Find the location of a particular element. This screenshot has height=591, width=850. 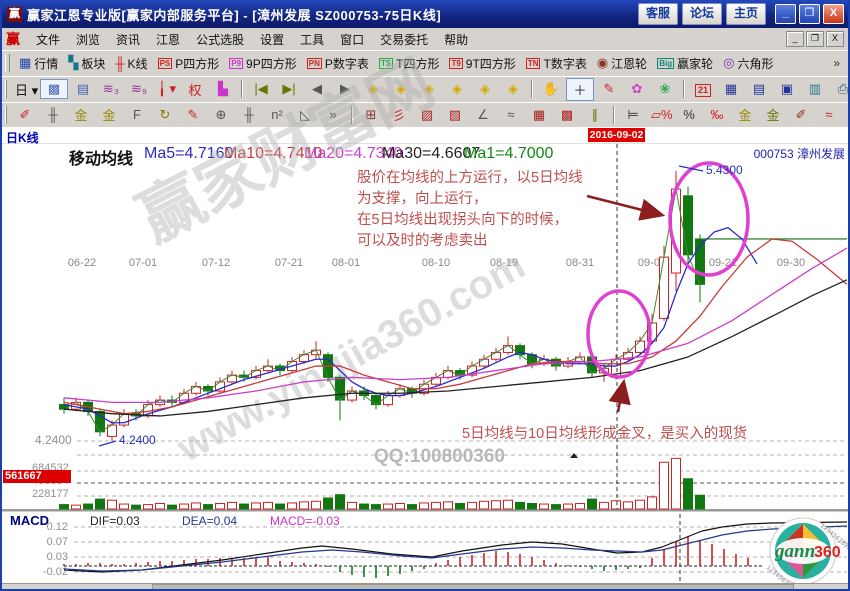

calculator-tool: ▦ is located at coordinates (731, 88).